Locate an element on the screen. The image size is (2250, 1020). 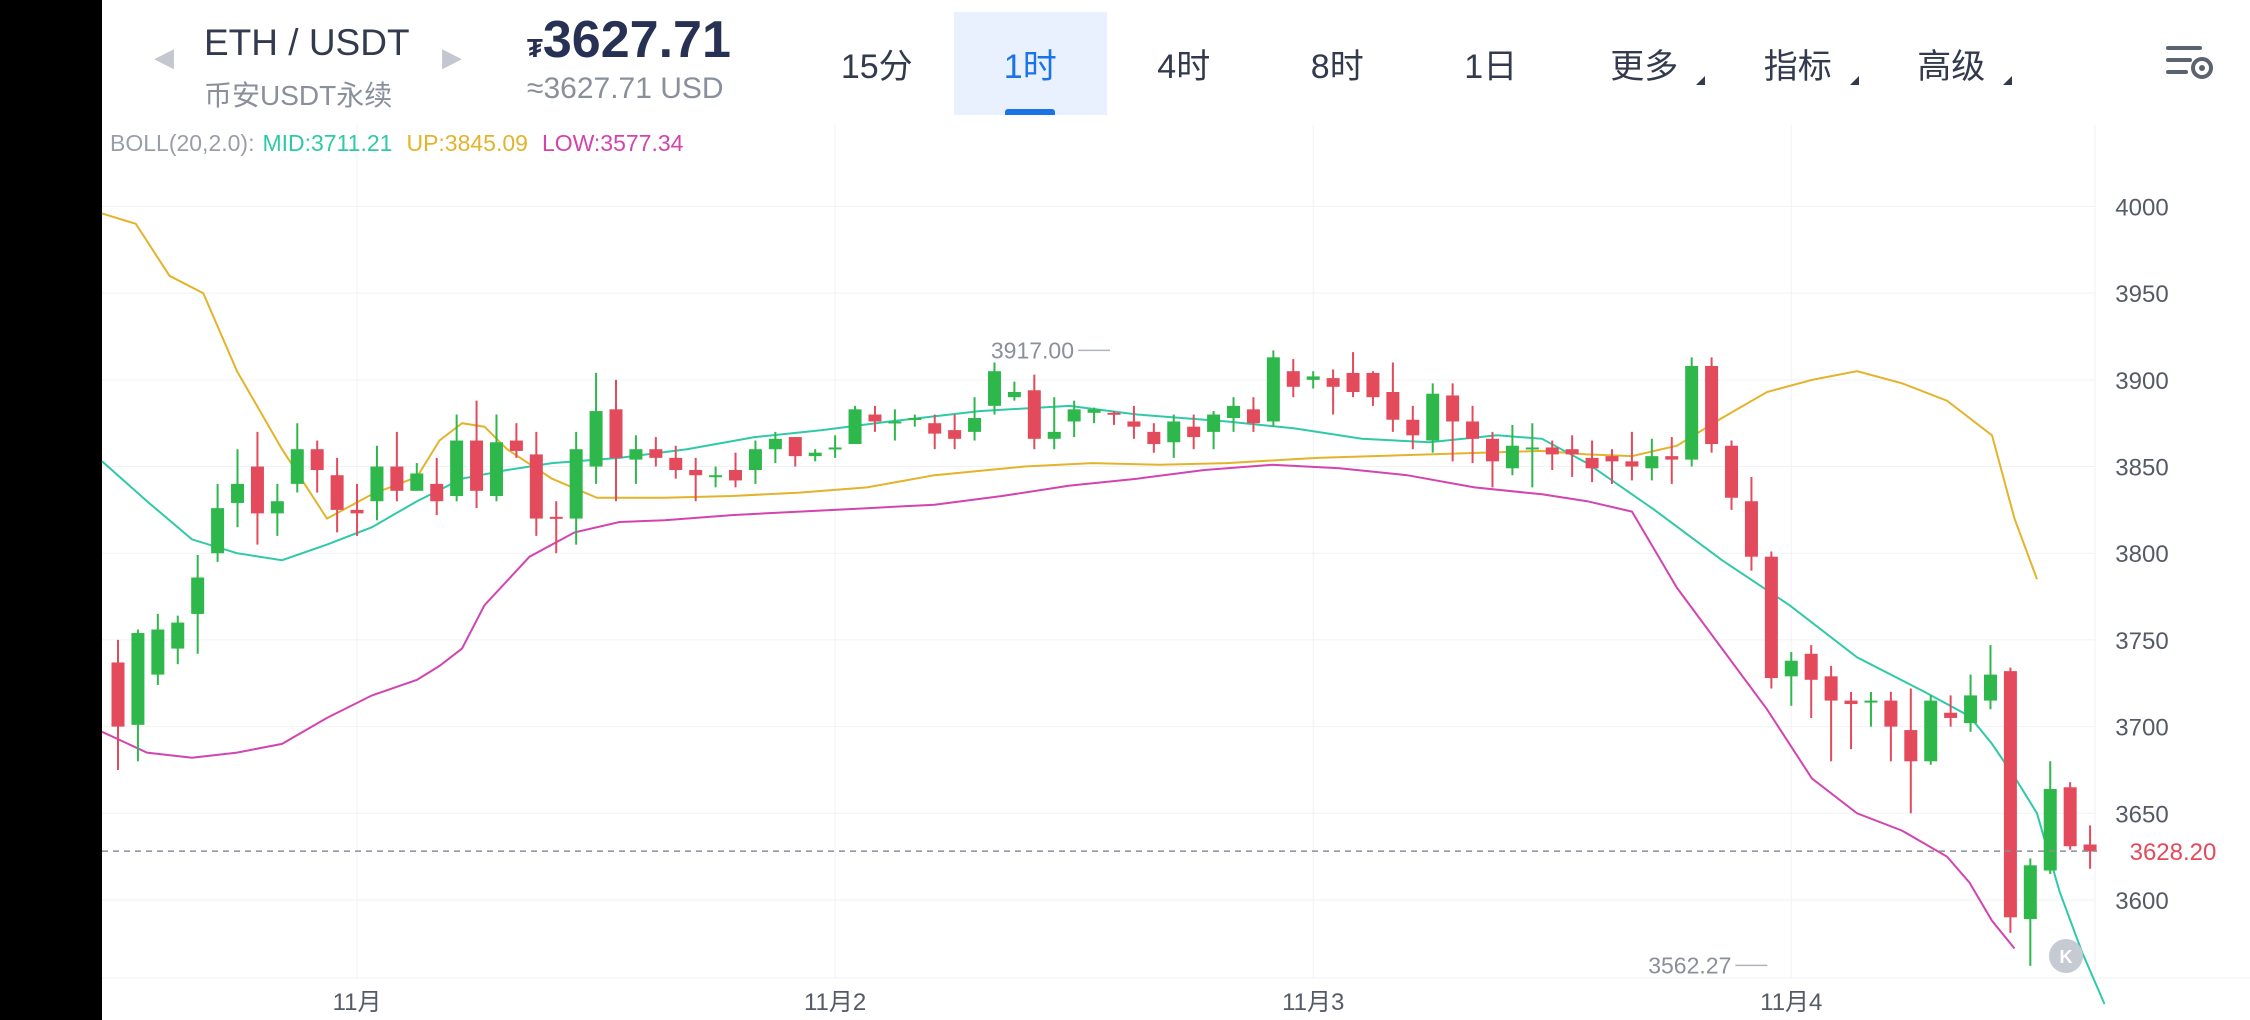
tab-1: 1时 is located at coordinates (1030, 63).